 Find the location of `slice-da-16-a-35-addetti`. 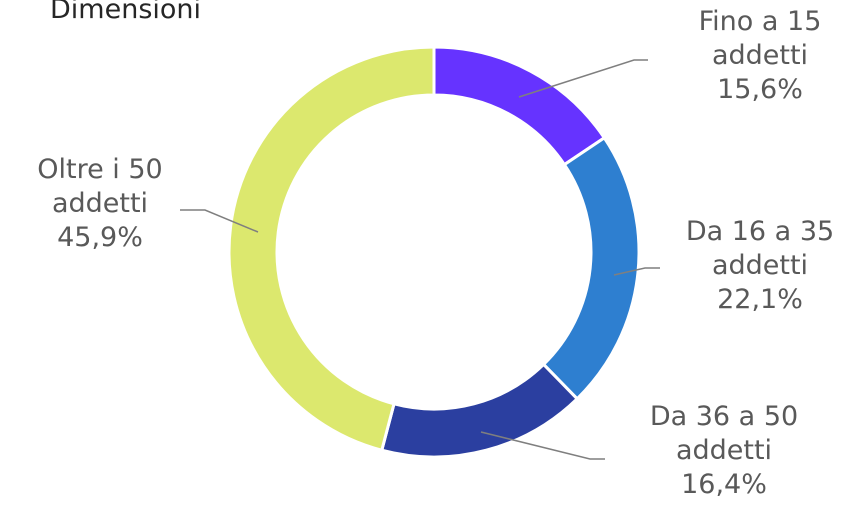

slice-da-16-a-35-addetti is located at coordinates (591, 268).